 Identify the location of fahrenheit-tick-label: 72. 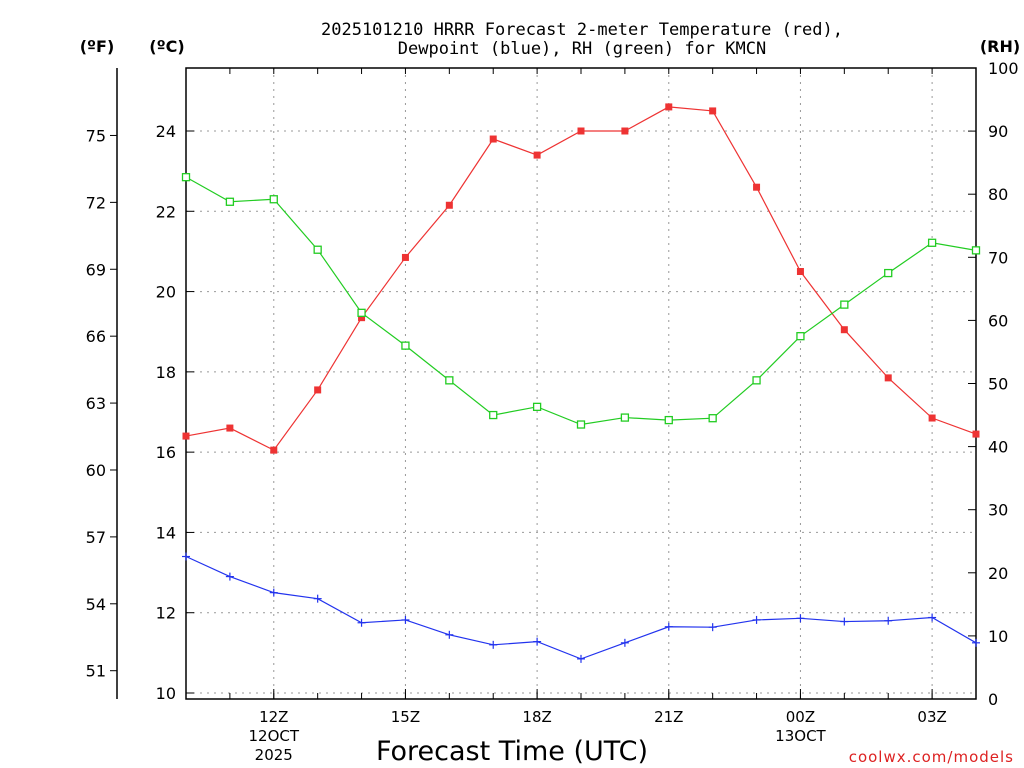
(96, 202).